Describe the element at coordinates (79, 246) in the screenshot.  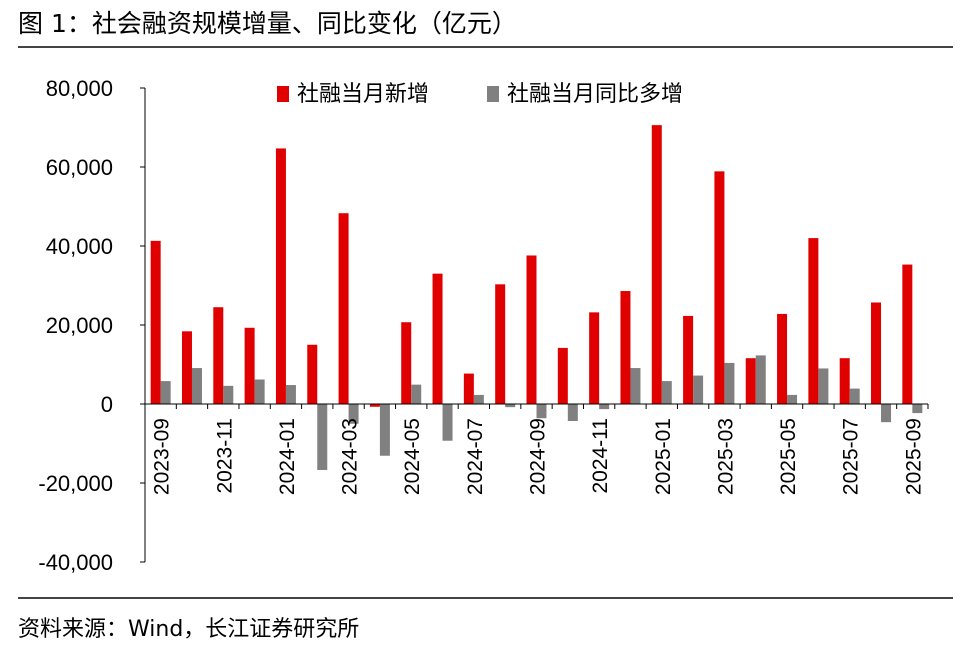
I see `y-tick-label: 40,000` at that location.